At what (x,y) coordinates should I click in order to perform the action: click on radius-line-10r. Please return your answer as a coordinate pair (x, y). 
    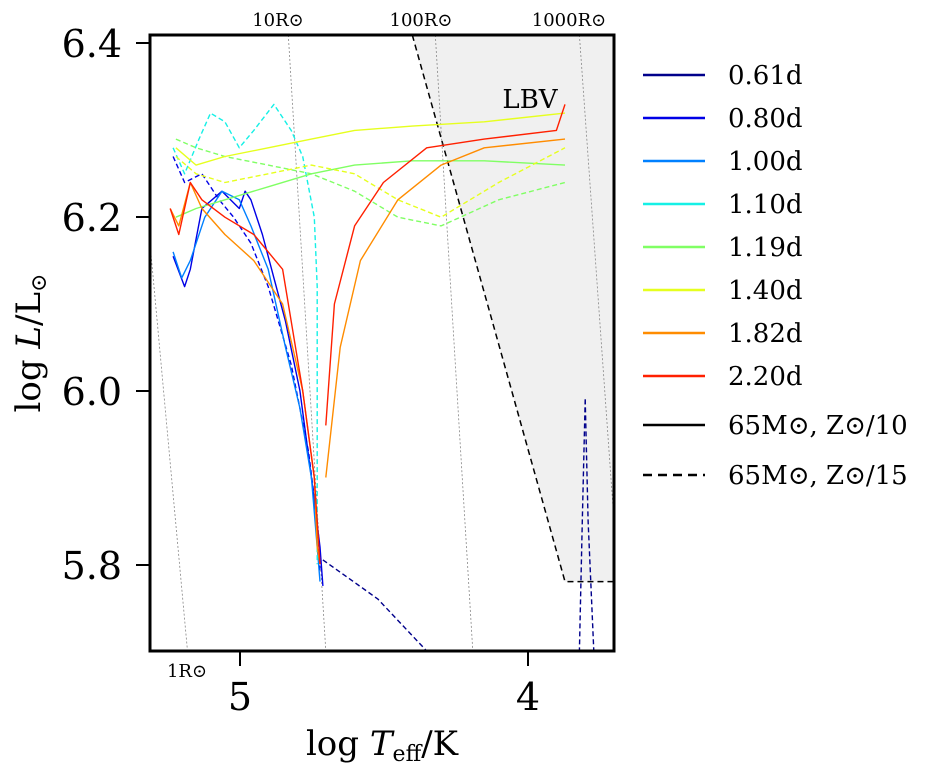
    Looking at the image, I should click on (307, 343).